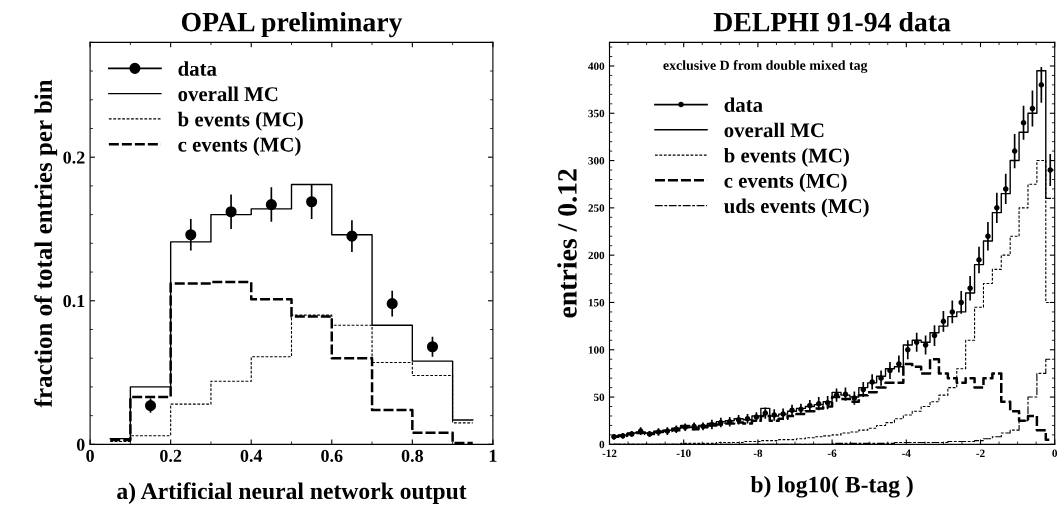 The width and height of the screenshot is (1060, 529). Describe the element at coordinates (906, 453) in the screenshot. I see `x-tick-label: -4` at that location.